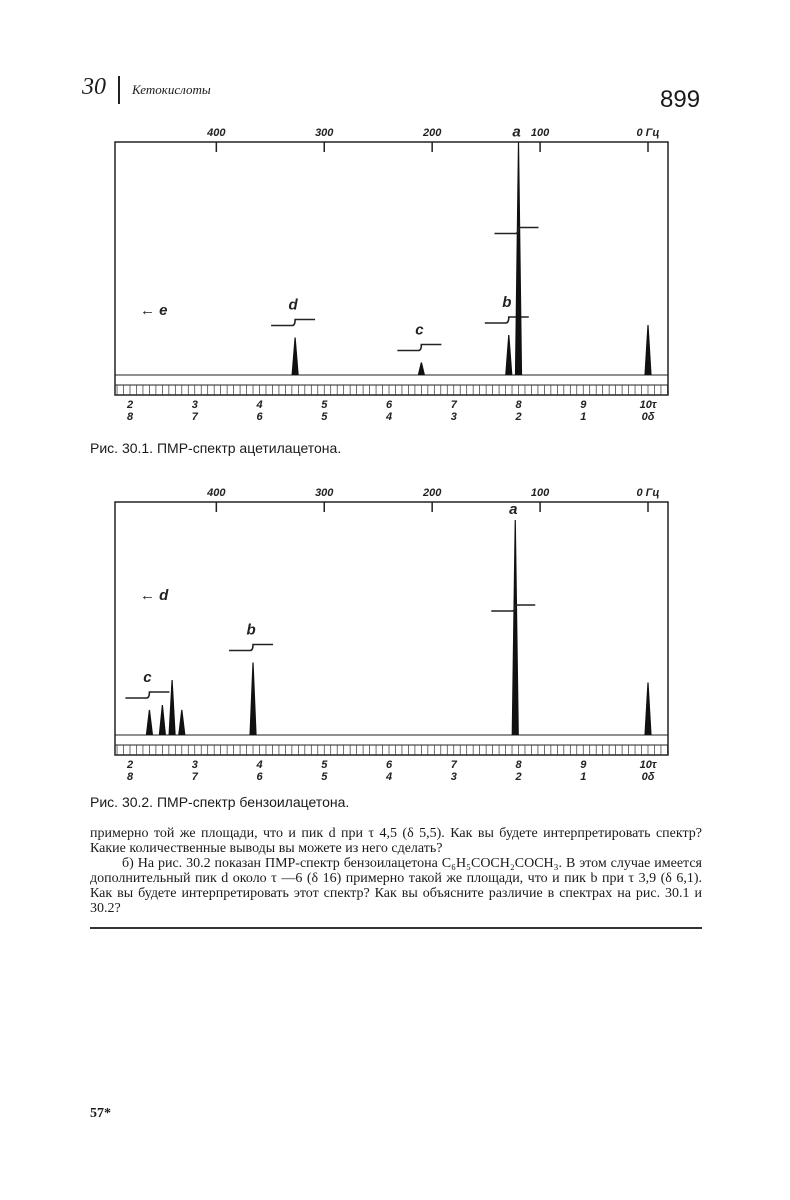  What do you see at coordinates (154, 595) in the screenshot?
I see `off-scale-annotation: ← d` at bounding box center [154, 595].